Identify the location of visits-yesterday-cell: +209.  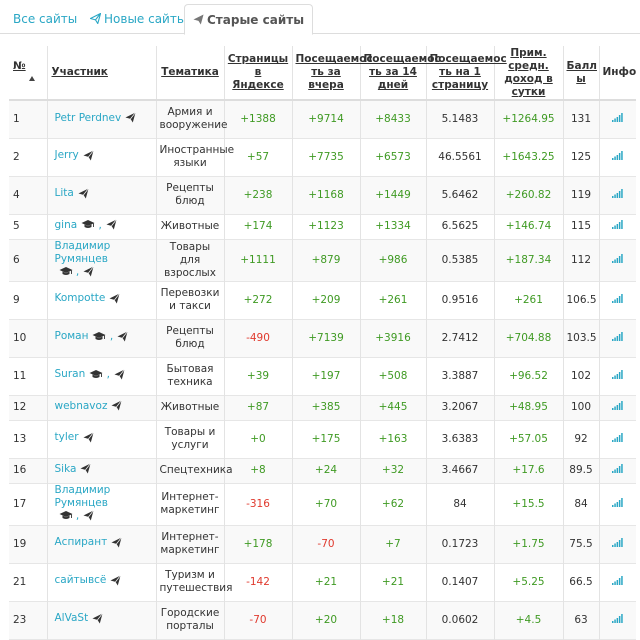
(326, 300).